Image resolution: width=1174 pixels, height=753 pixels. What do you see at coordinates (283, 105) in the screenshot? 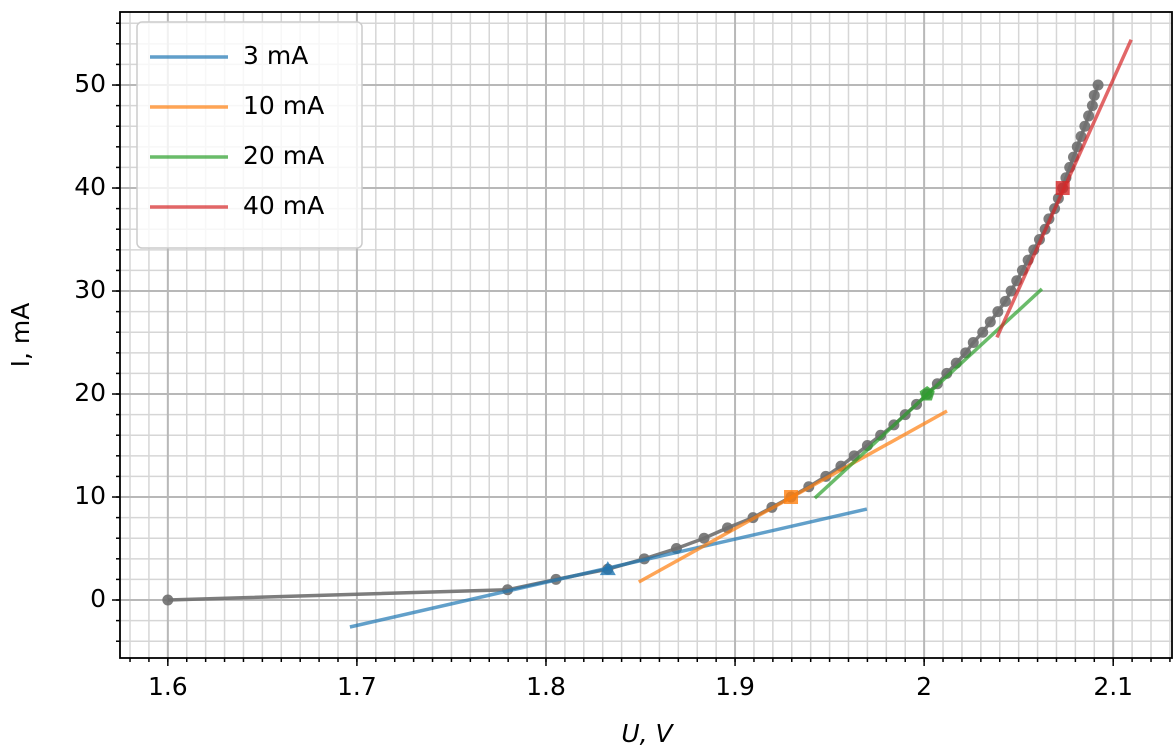
I see `legend-label: 10 mA` at bounding box center [283, 105].